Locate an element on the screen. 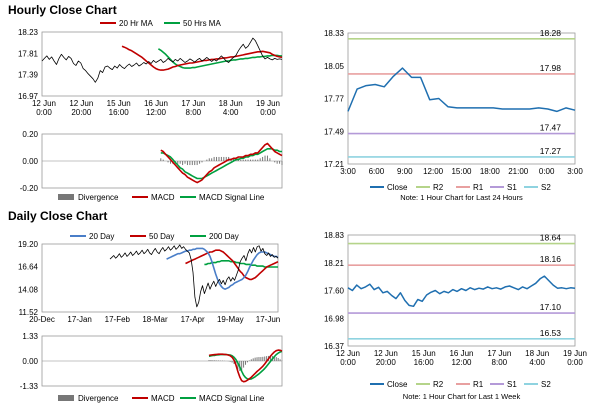  daily-price-xtick: 19-May is located at coordinates (230, 319).